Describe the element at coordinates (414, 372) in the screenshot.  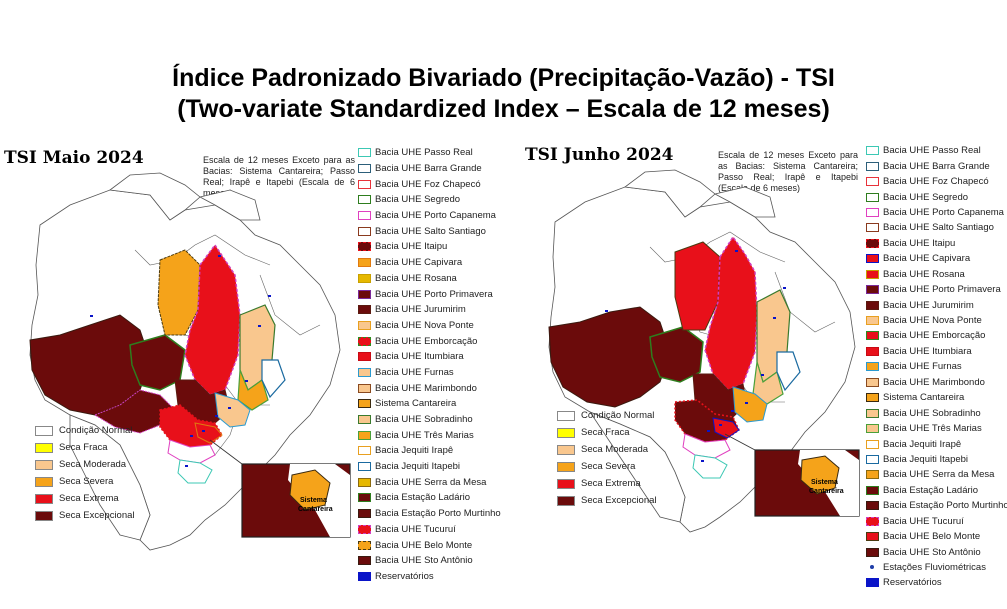
I see `basin-label: Bacia UHE Furnas` at that location.